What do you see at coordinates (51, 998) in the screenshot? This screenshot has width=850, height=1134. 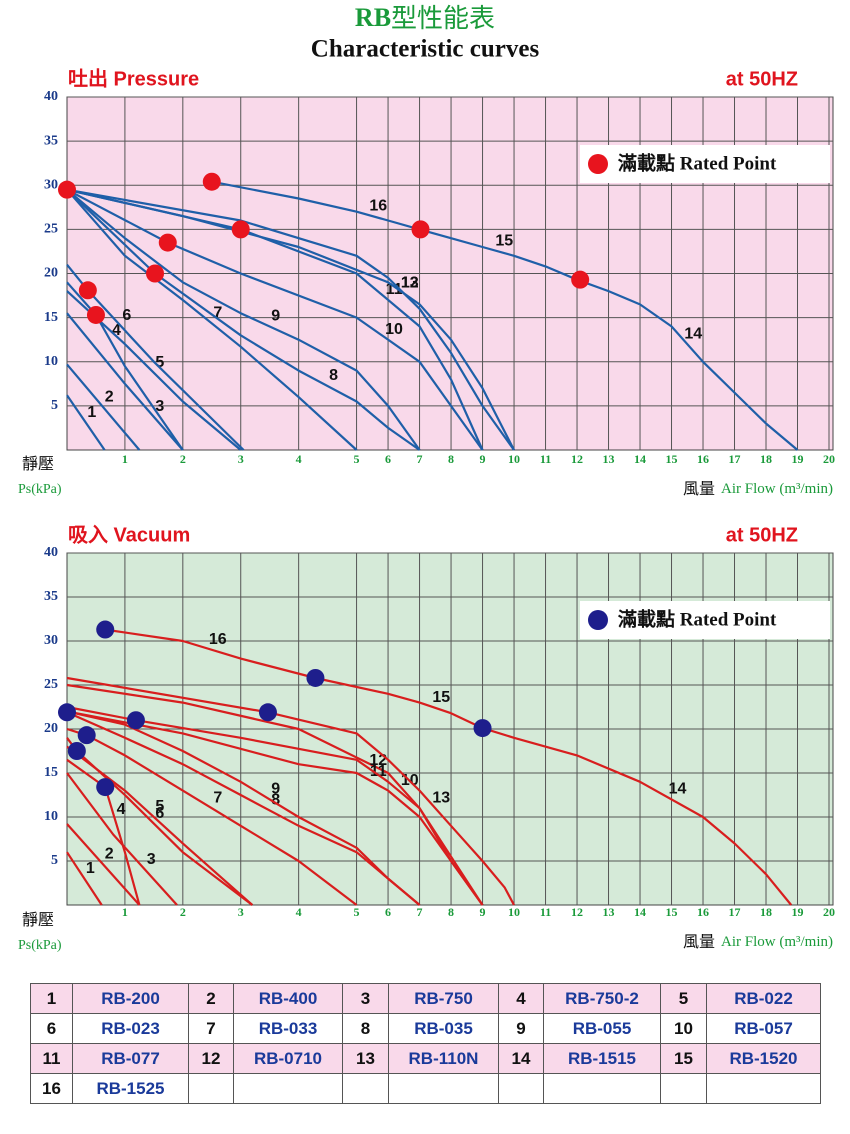 I see `model-number: 1` at bounding box center [51, 998].